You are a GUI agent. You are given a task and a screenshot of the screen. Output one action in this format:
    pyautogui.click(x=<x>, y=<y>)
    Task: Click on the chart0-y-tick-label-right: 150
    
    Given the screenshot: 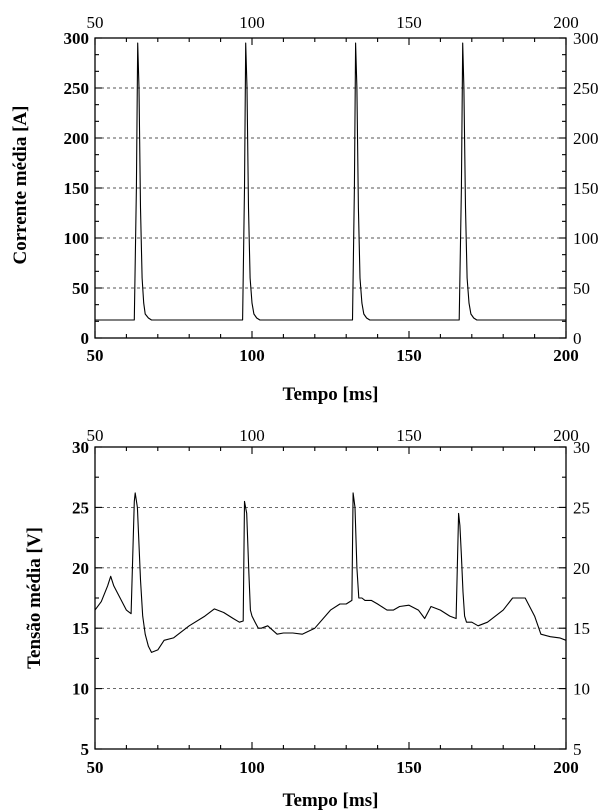 What is the action you would take?
    pyautogui.click(x=586, y=188)
    